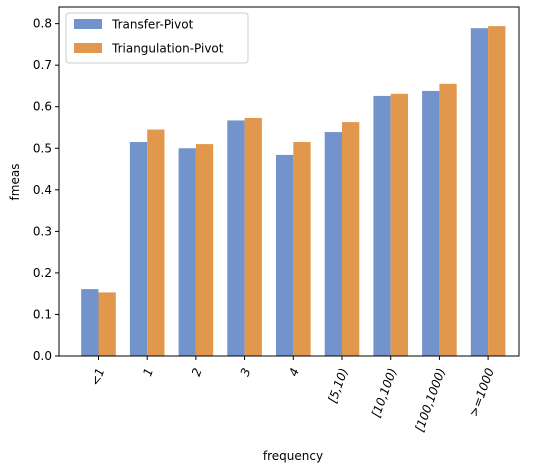  Describe the element at coordinates (167, 49) in the screenshot. I see `legend-label-triangulation-pivot: Triangulation-Pivot` at that location.